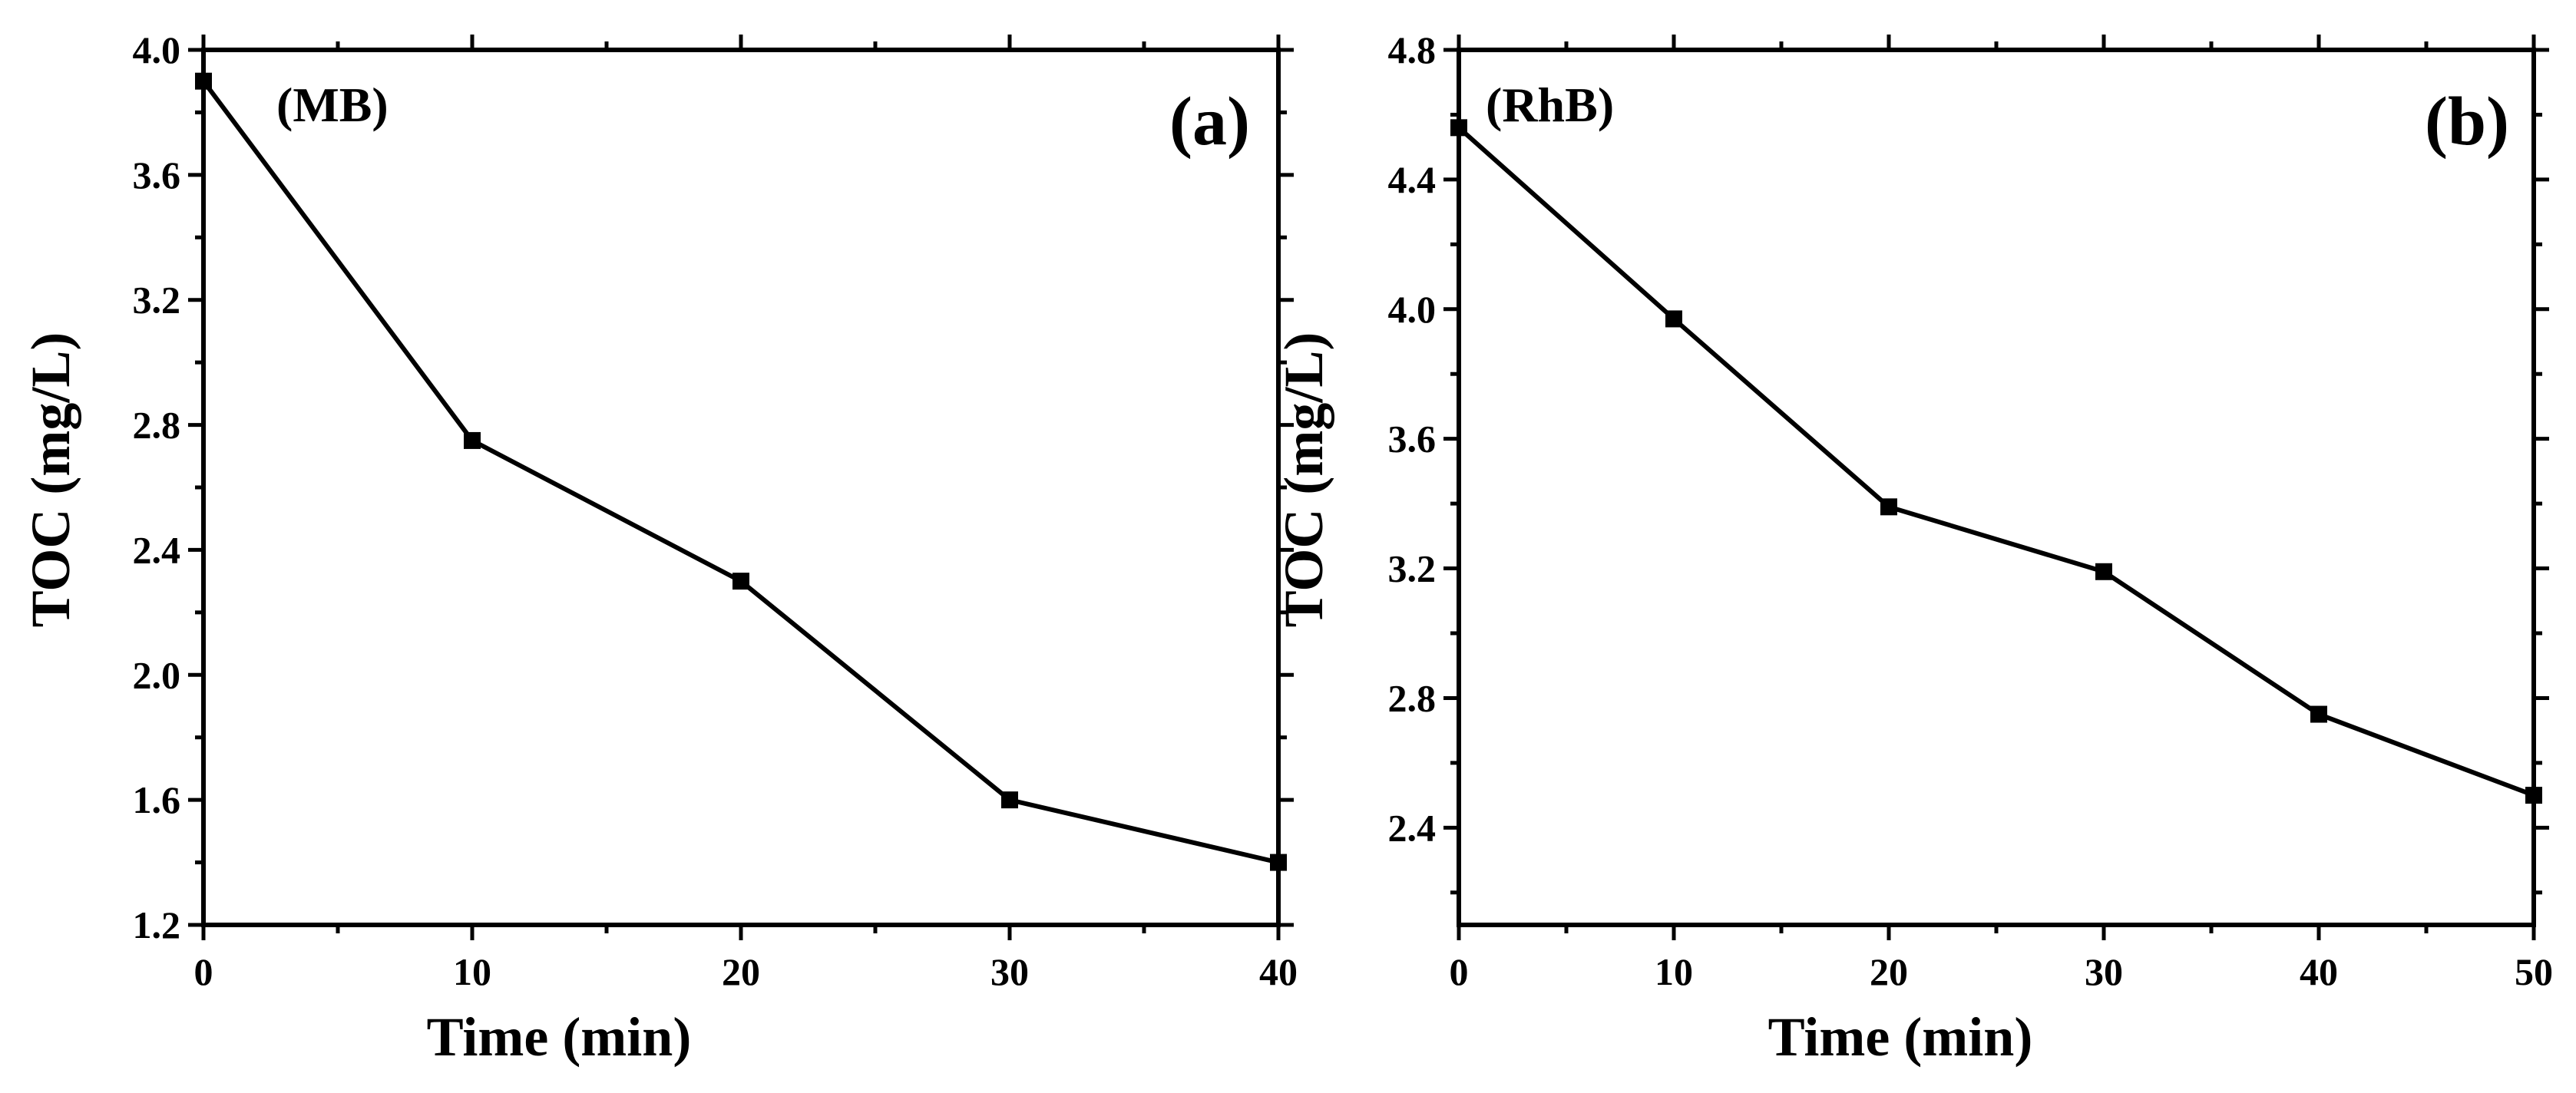  Describe the element at coordinates (1412, 49) in the screenshot. I see `y-tick-label: 4.8` at that location.